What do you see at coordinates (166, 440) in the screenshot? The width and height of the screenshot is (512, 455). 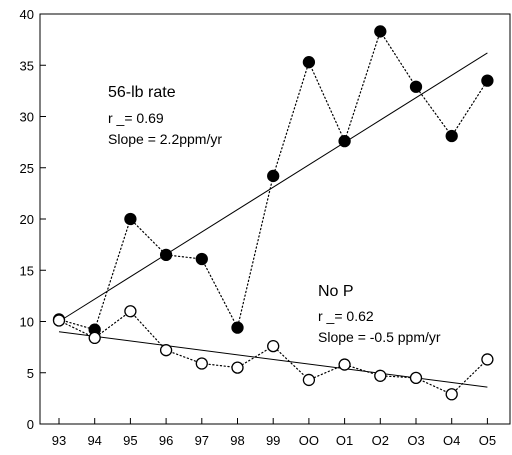 I see `x-tick-label: 96` at bounding box center [166, 440].